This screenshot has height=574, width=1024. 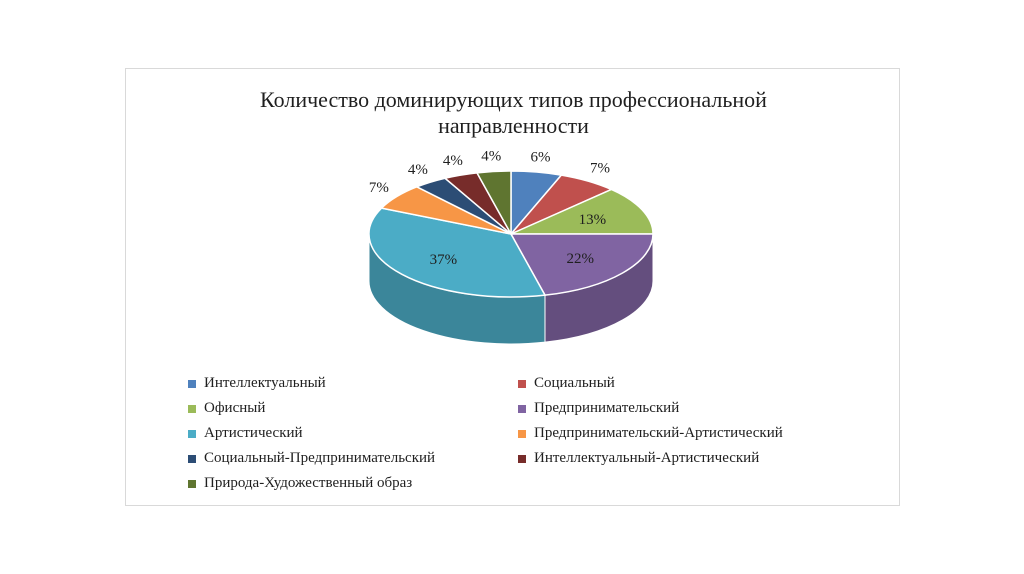 I want to click on pie-labels: 6% 7% 13% 22% 37% 7% 4% 4% 4%, so click(x=489, y=208).